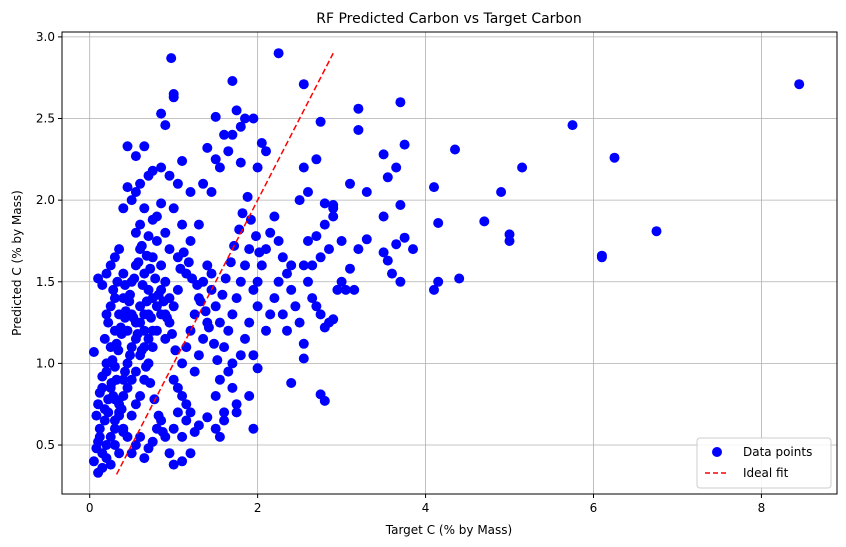 The width and height of the screenshot is (846, 547). I want to click on y-axis-label: Predicted C (% by Mass), so click(17, 263).